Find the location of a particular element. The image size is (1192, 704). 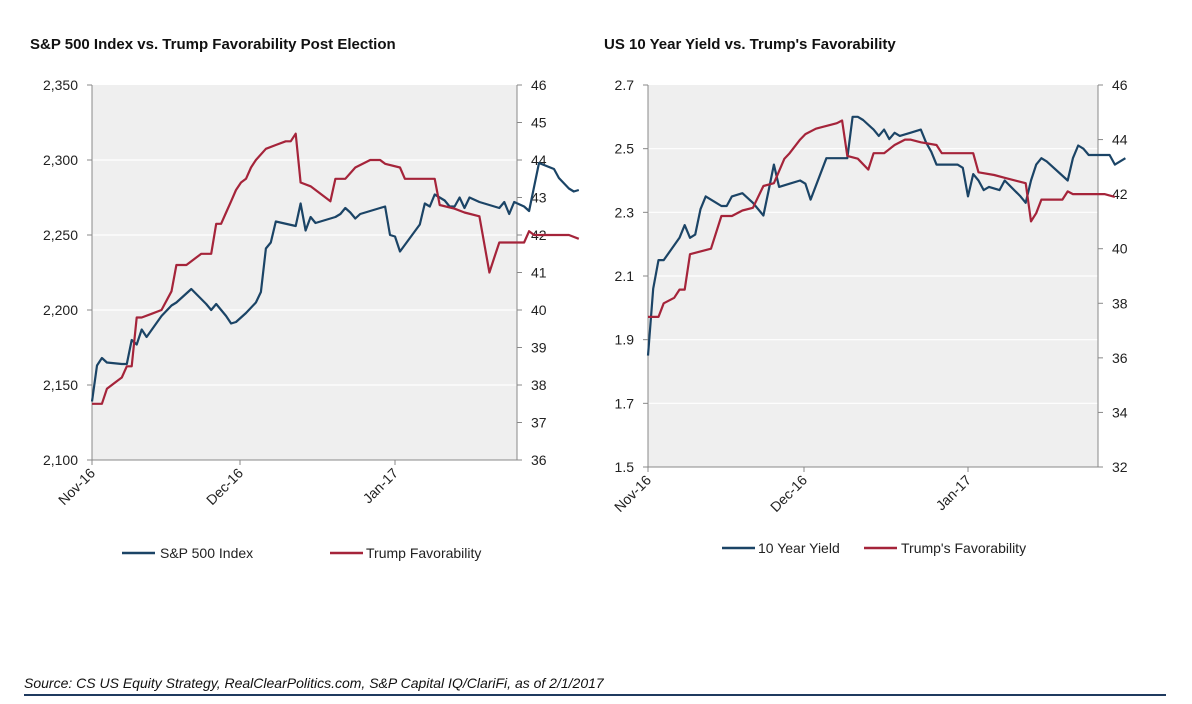

y-left-tick-label: 2.1 is located at coordinates (625, 276).